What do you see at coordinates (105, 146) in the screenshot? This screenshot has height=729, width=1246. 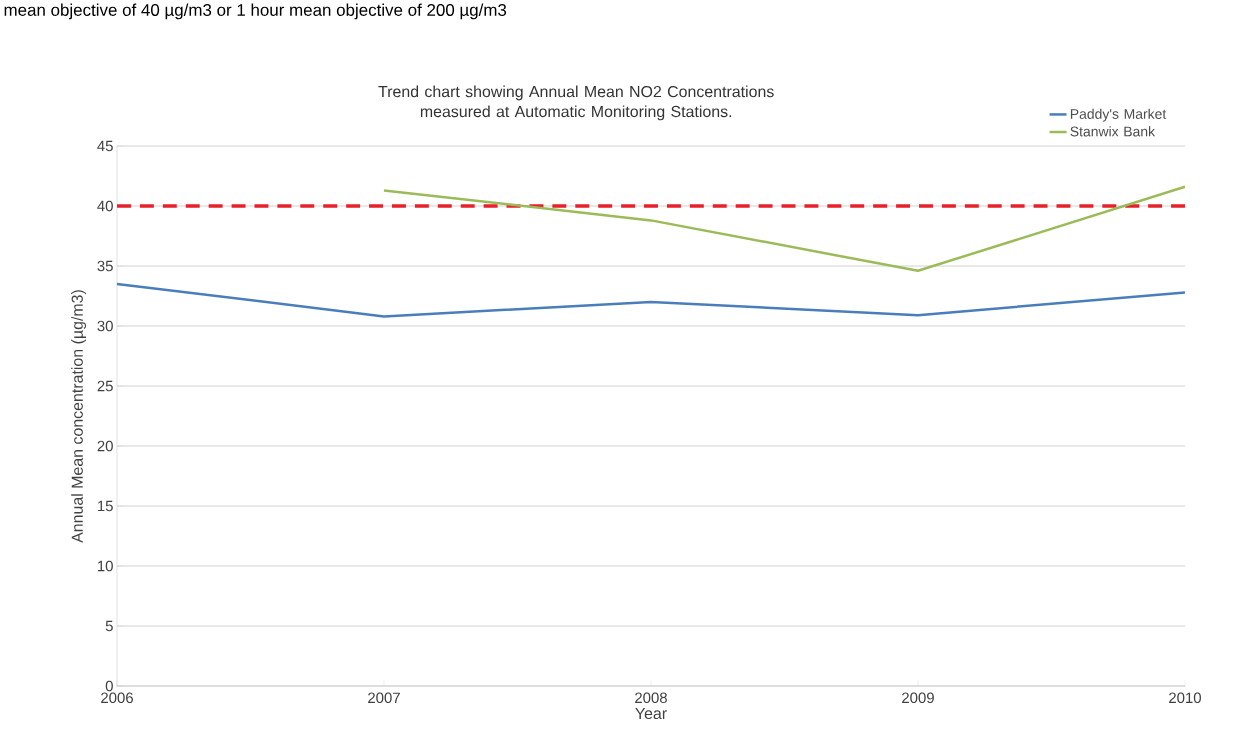 I see `y-tick-label: 45` at bounding box center [105, 146].